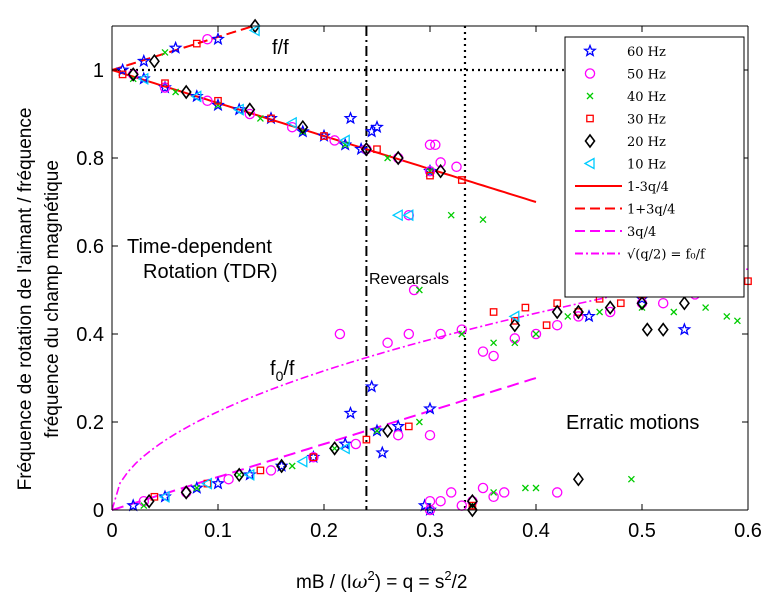  I want to click on legend-label: 10 Hz, so click(646, 165).